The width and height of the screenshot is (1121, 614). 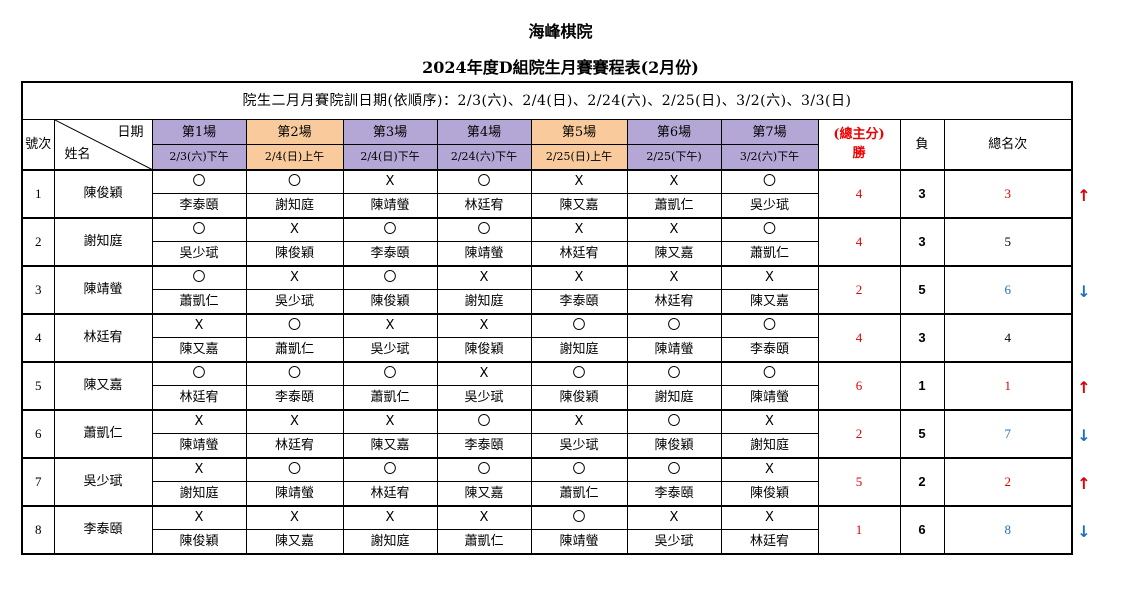 What do you see at coordinates (103, 289) in the screenshot?
I see `player-name: 陳靖螢` at bounding box center [103, 289].